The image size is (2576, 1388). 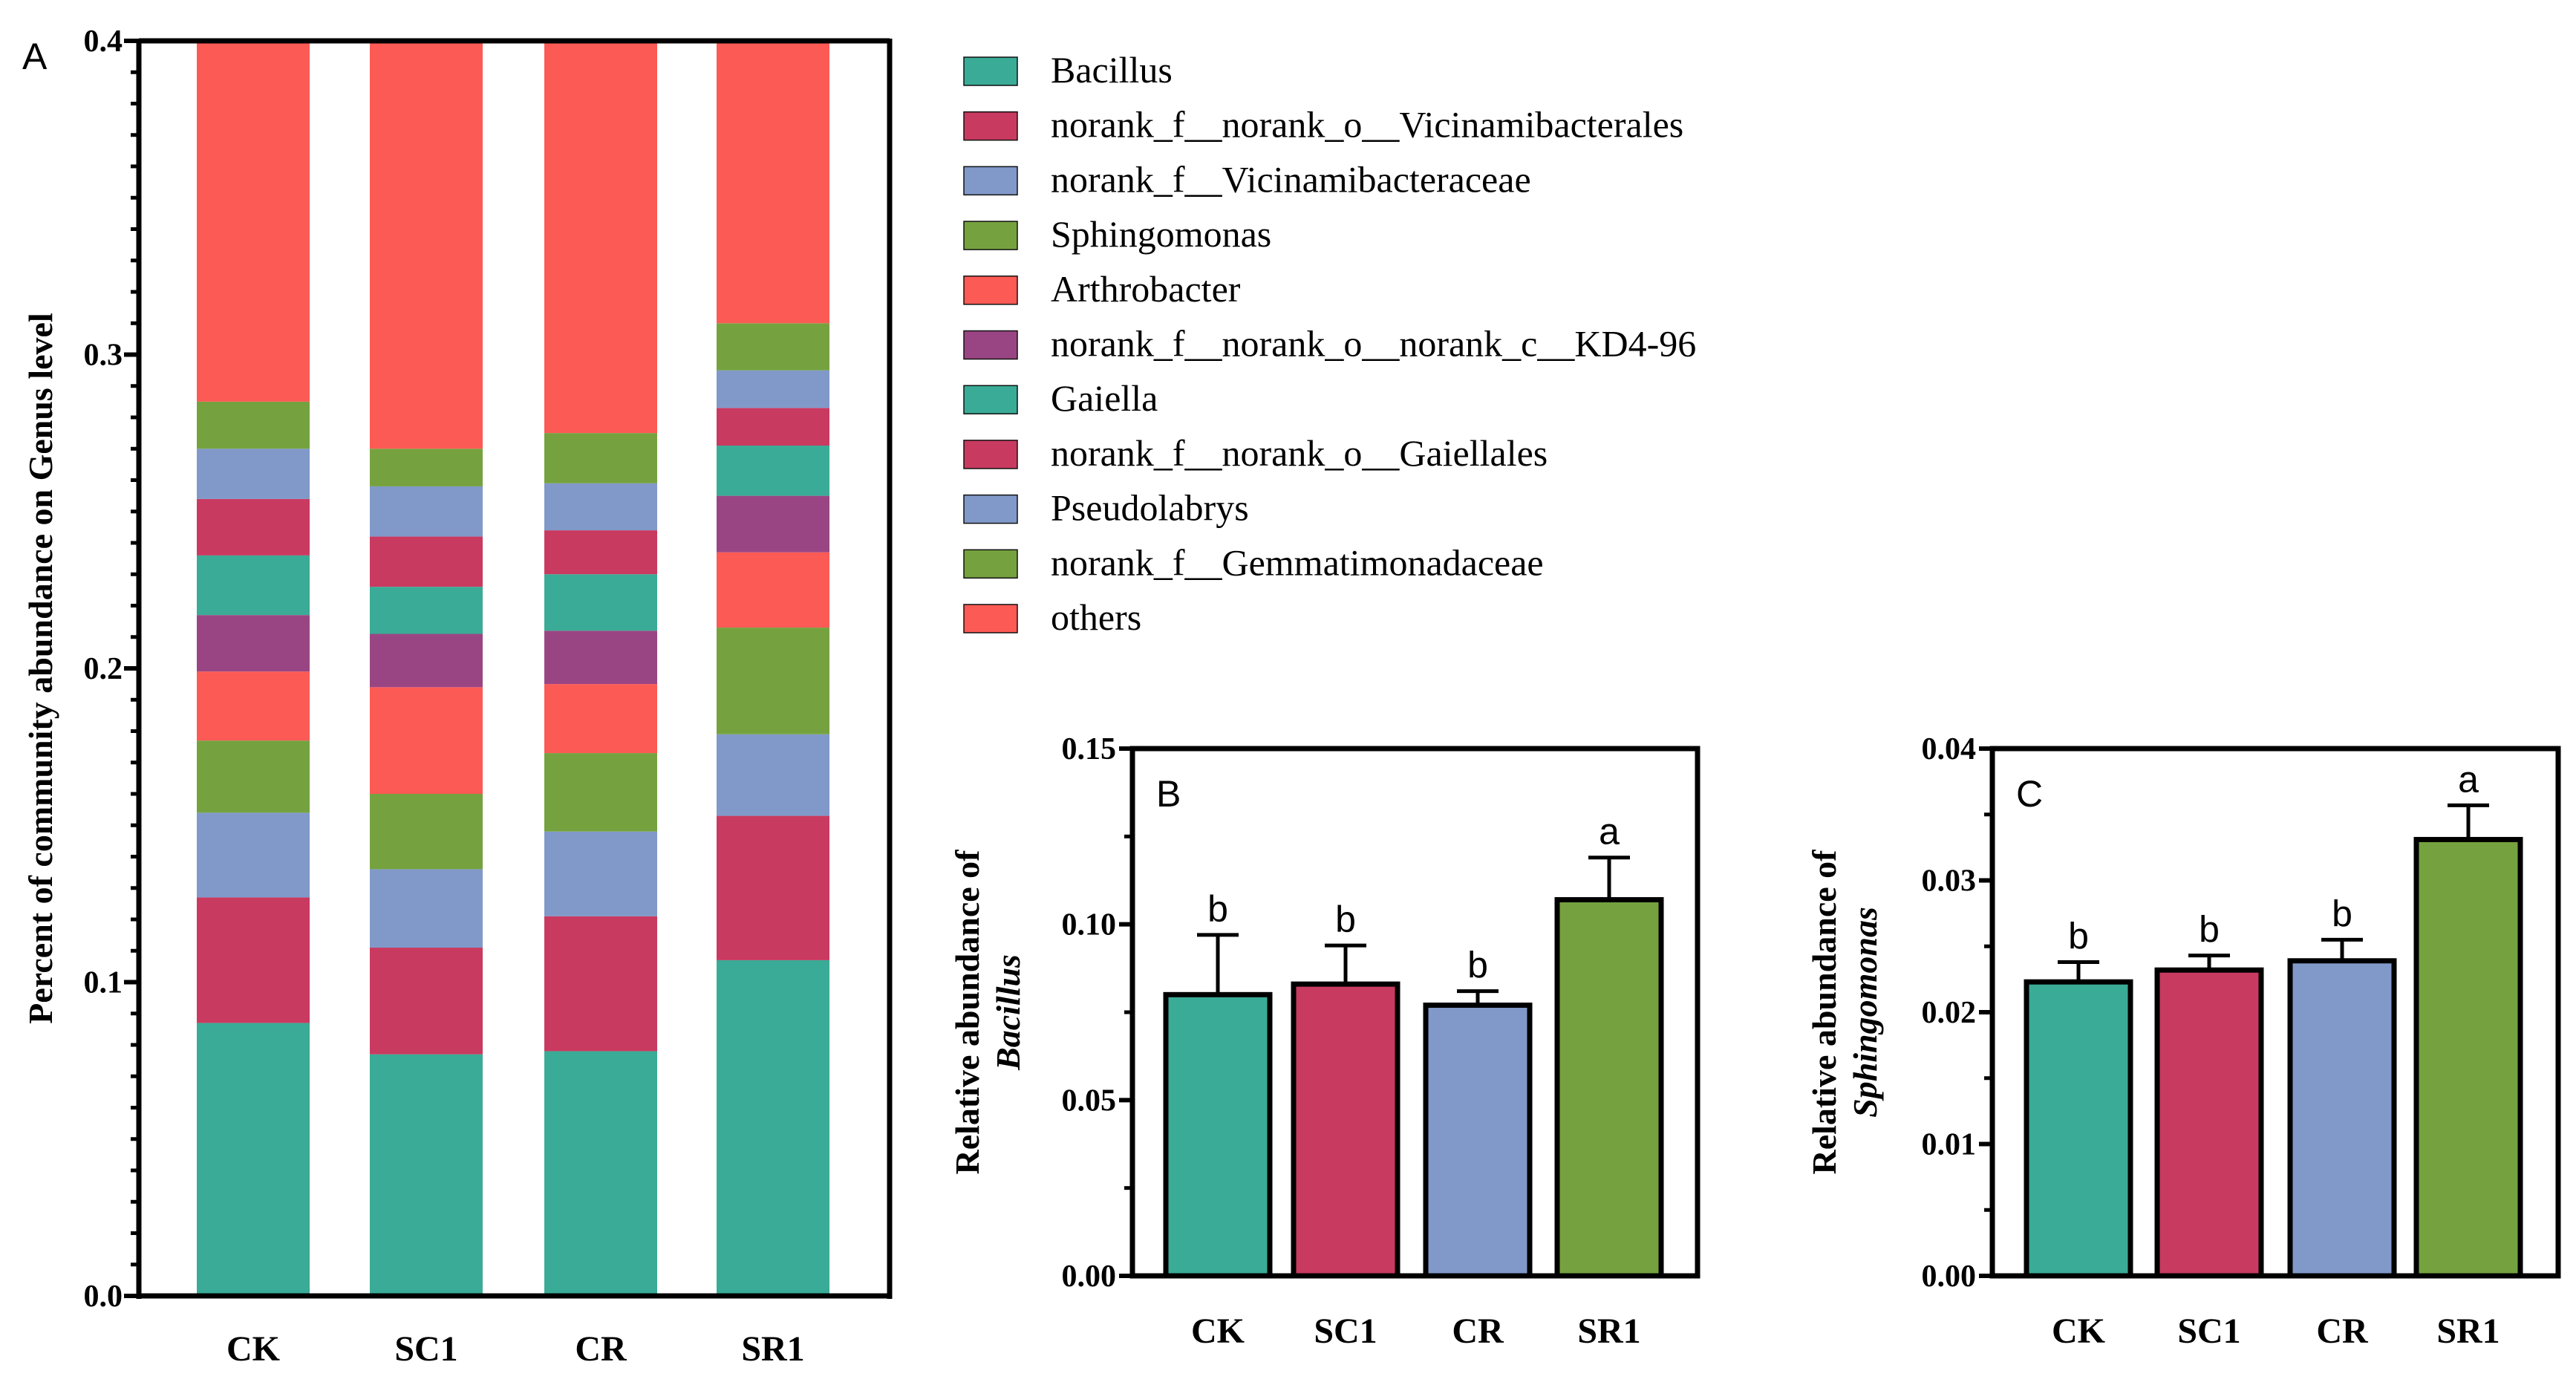 What do you see at coordinates (1008, 1012) in the screenshot?
I see `y-axis-title-italic: Bacillus` at bounding box center [1008, 1012].